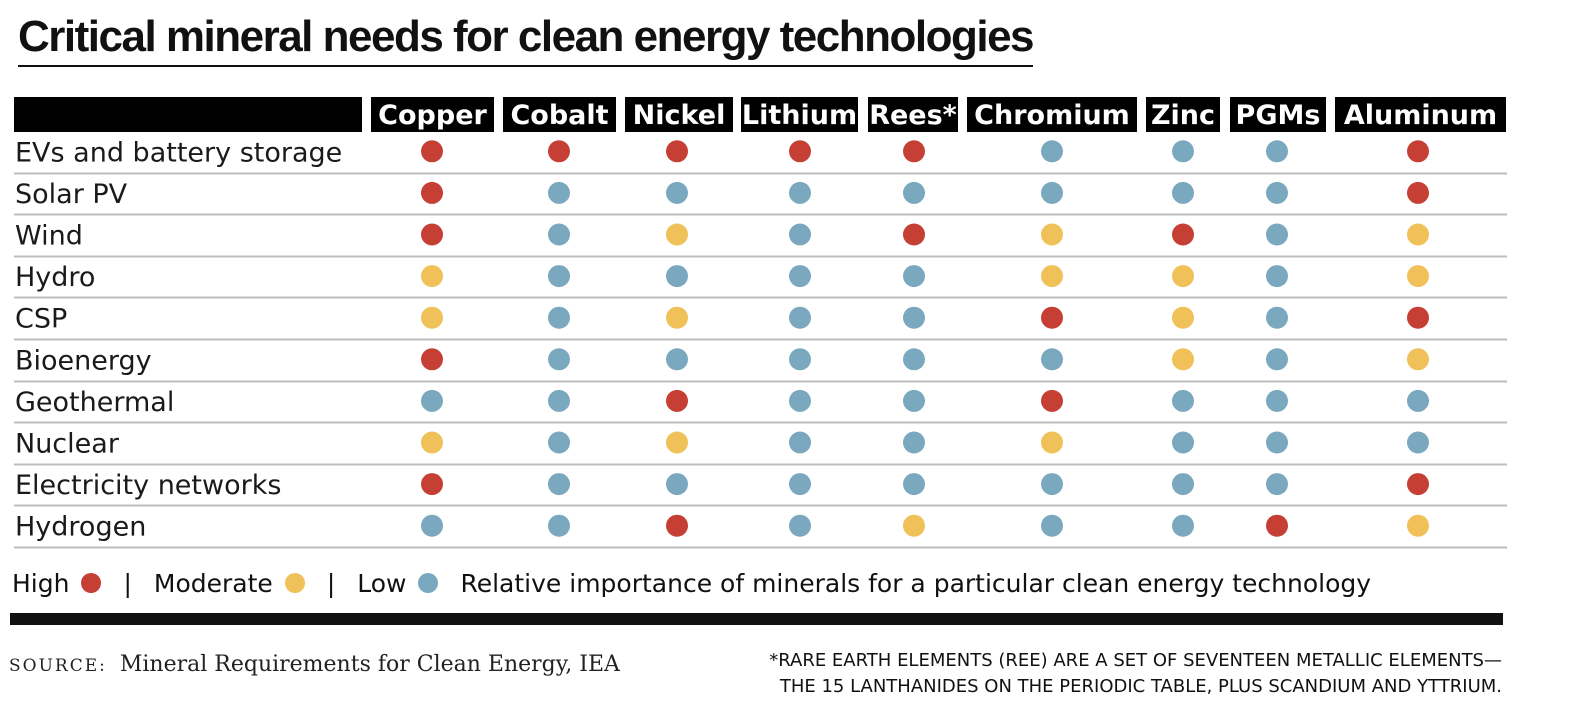  I want to click on row-label: CSP, so click(41, 319).